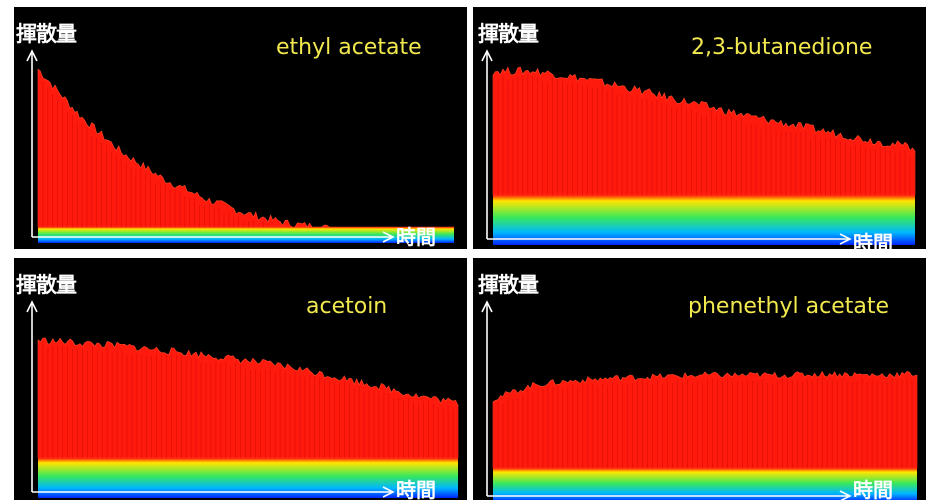  I want to click on chart-title: 2,3-butanedione, so click(782, 47).